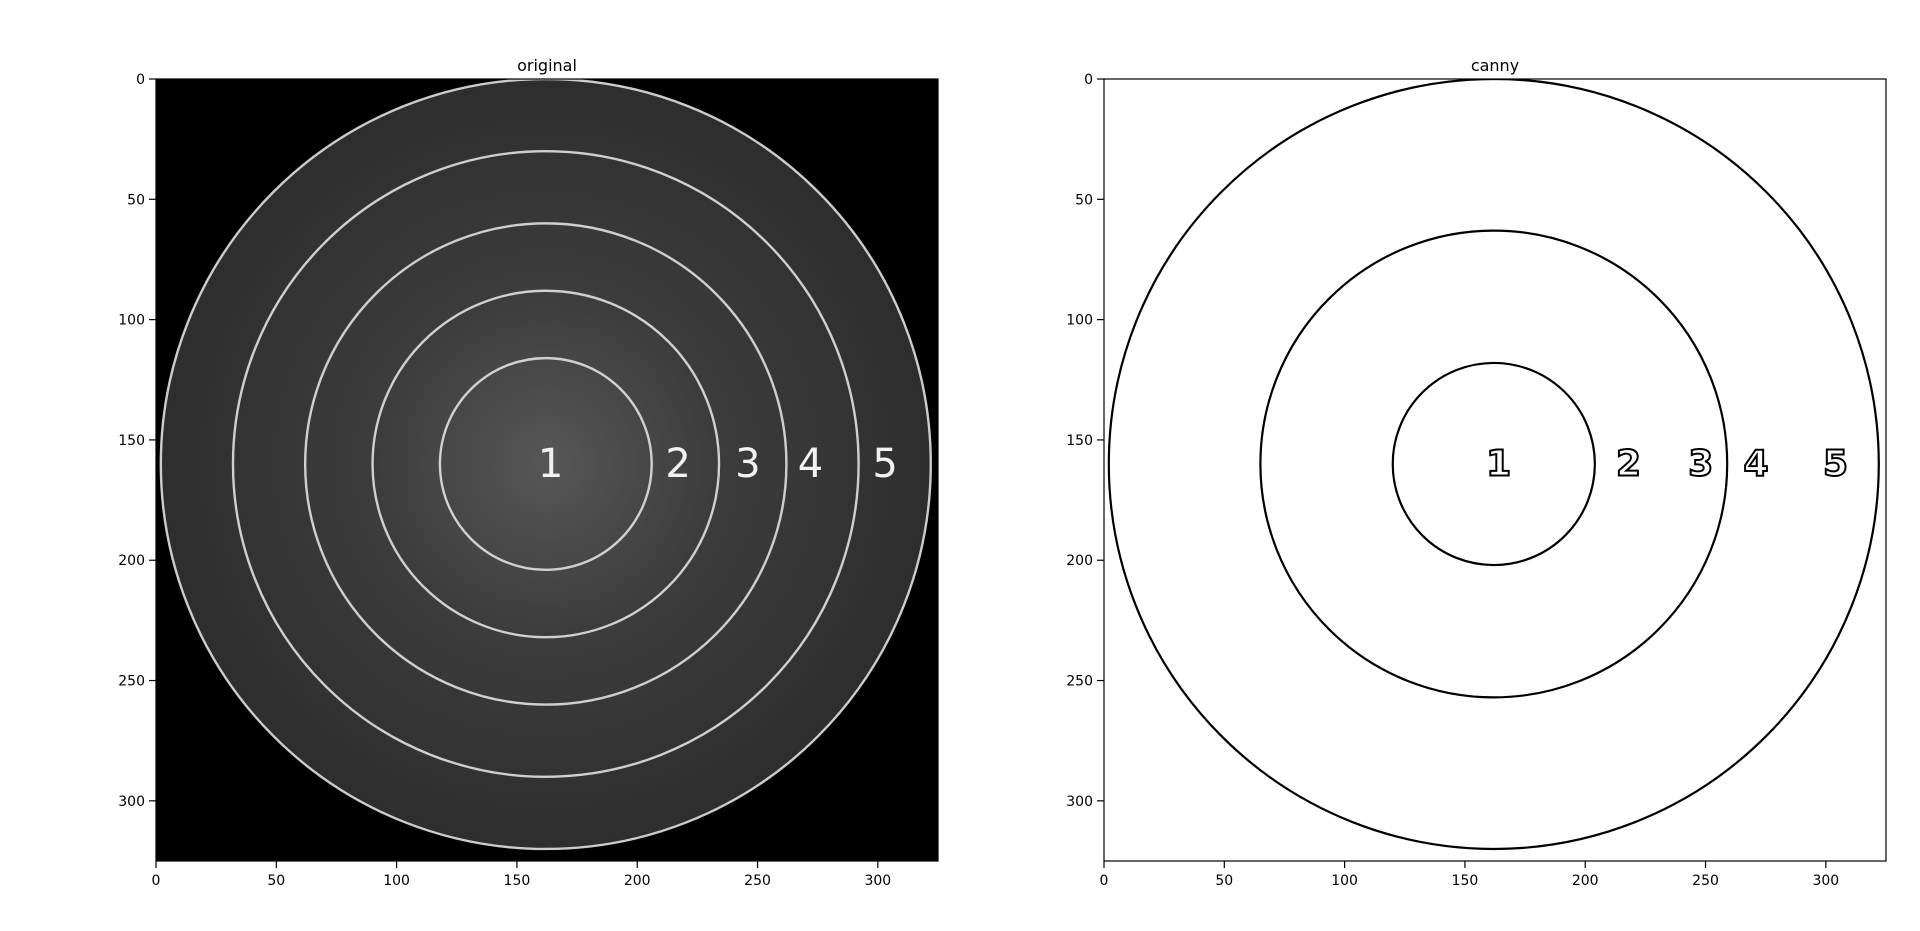 Image resolution: width=1920 pixels, height=931 pixels. Describe the element at coordinates (1079, 561) in the screenshot. I see `canny-y-tick-label-200: 200` at that location.